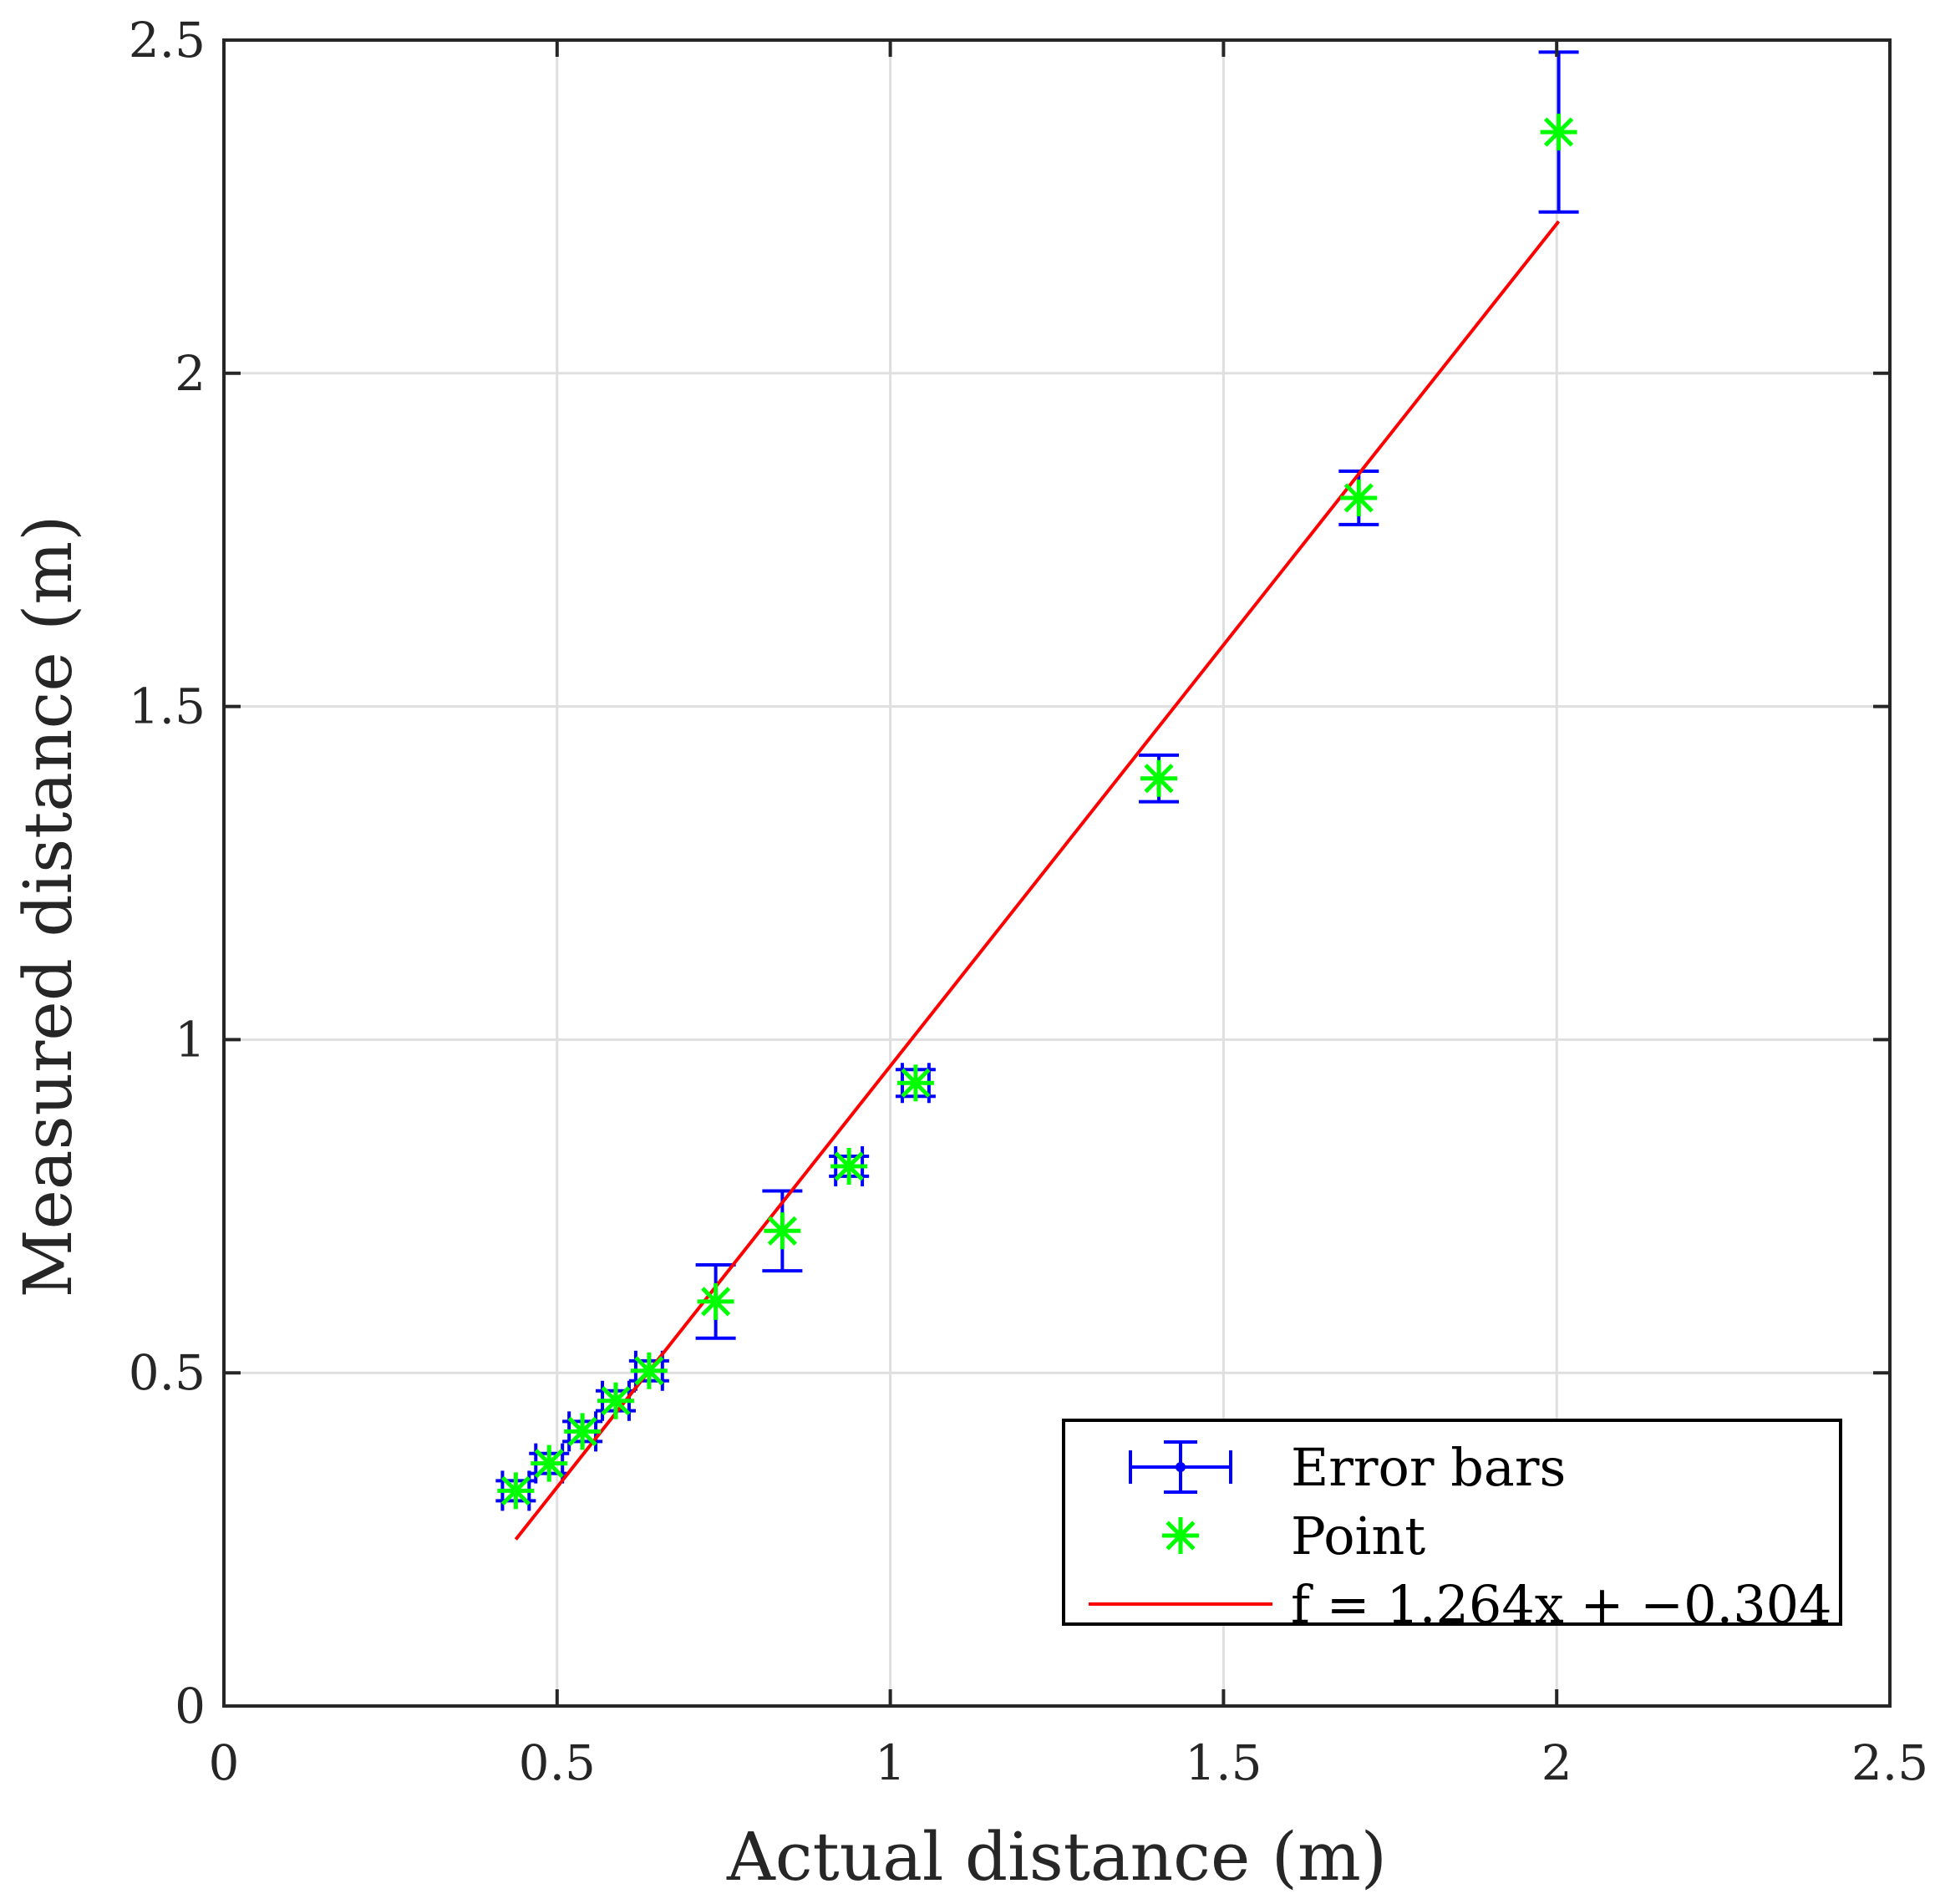  Describe the element at coordinates (167, 1372) in the screenshot. I see `y-tick-label: 0.5` at that location.